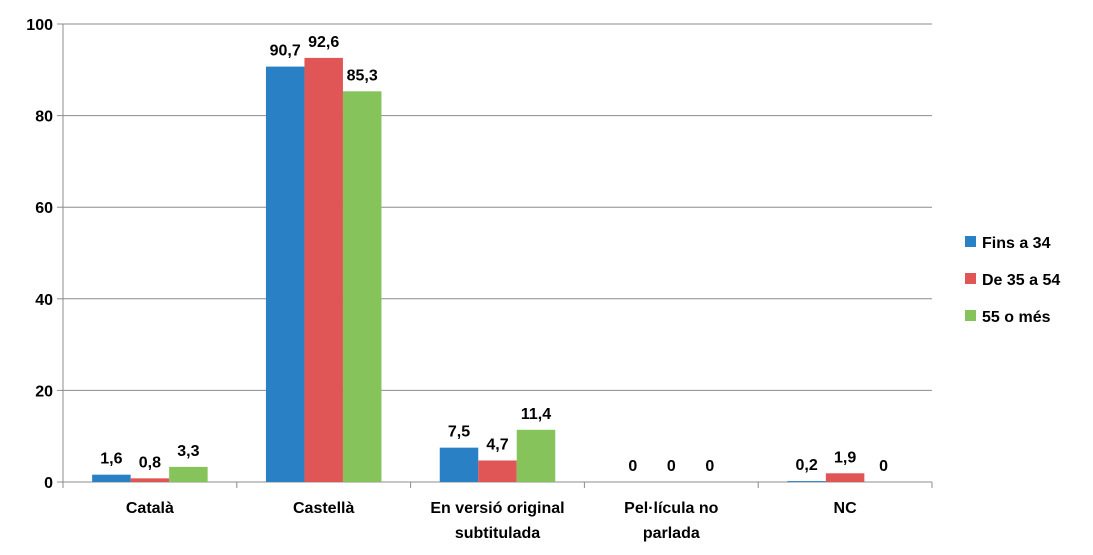 This screenshot has height=555, width=1093. I want to click on data-label: 7,5, so click(459, 432).